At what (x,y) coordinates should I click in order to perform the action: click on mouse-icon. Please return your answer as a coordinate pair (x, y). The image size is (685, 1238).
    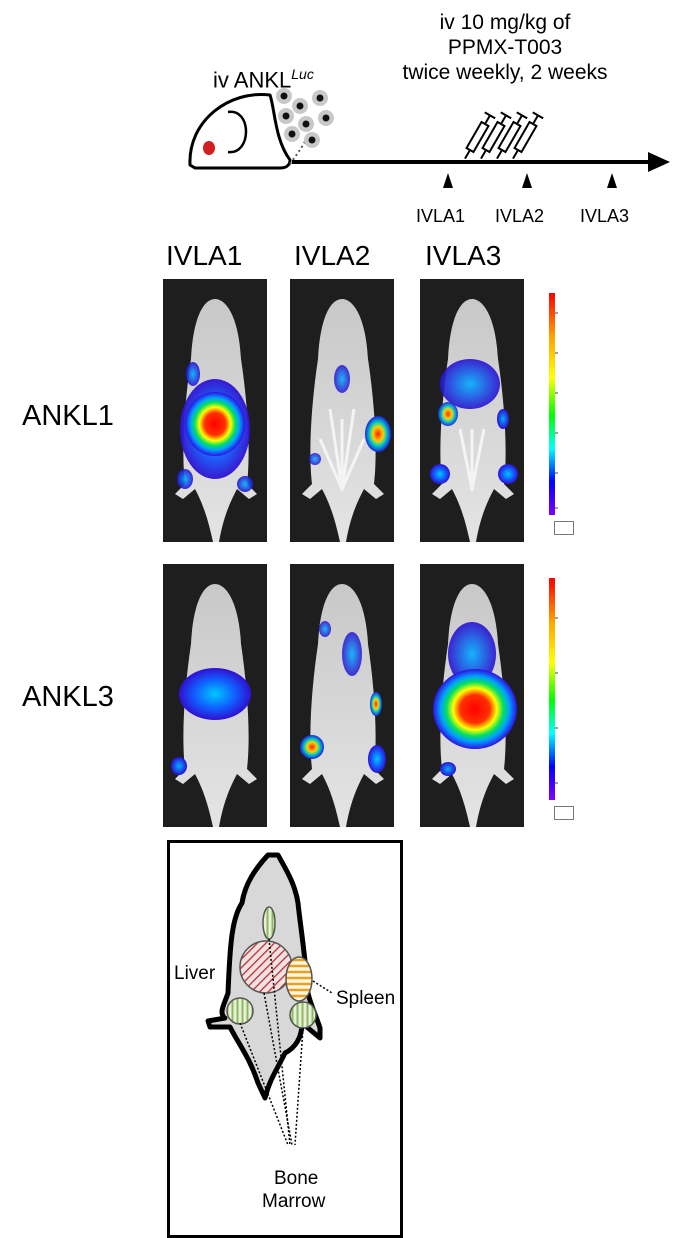
    Looking at the image, I should click on (240, 131).